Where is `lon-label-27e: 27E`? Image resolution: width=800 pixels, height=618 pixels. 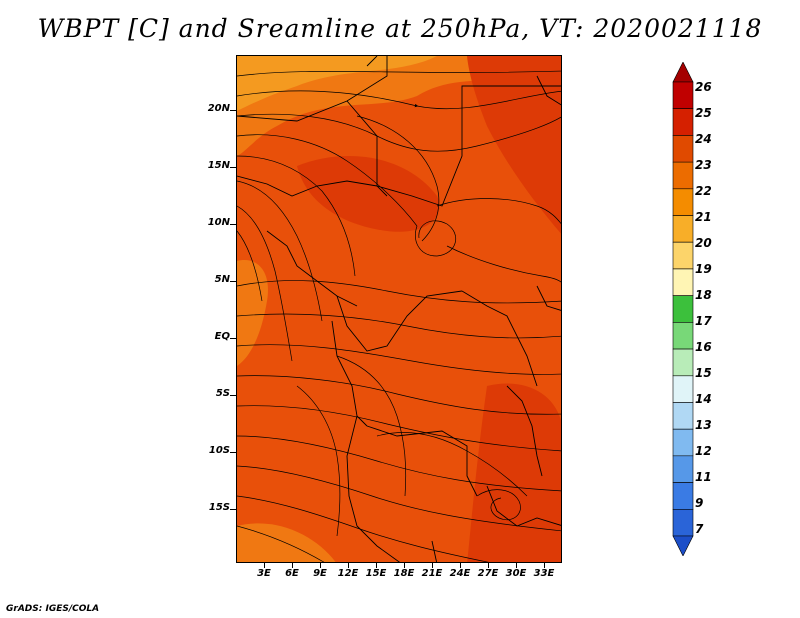
lon-label-27e: 27E is located at coordinates (488, 573).